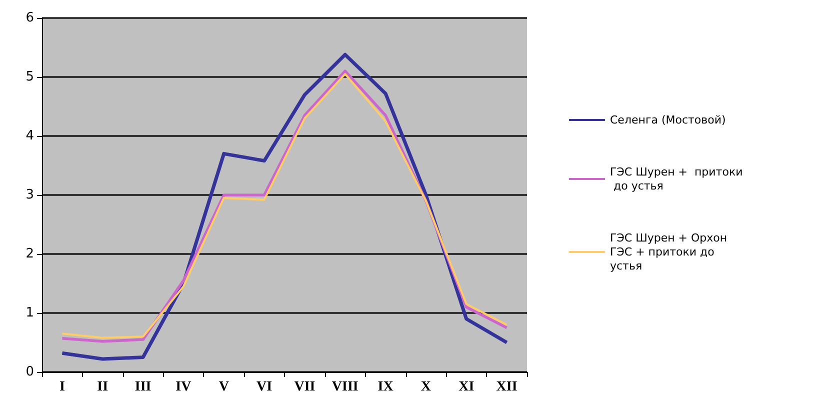 This screenshot has width=815, height=409. Describe the element at coordinates (668, 120) in the screenshot. I see `legend-label: Селенга (Мостовой)` at that location.